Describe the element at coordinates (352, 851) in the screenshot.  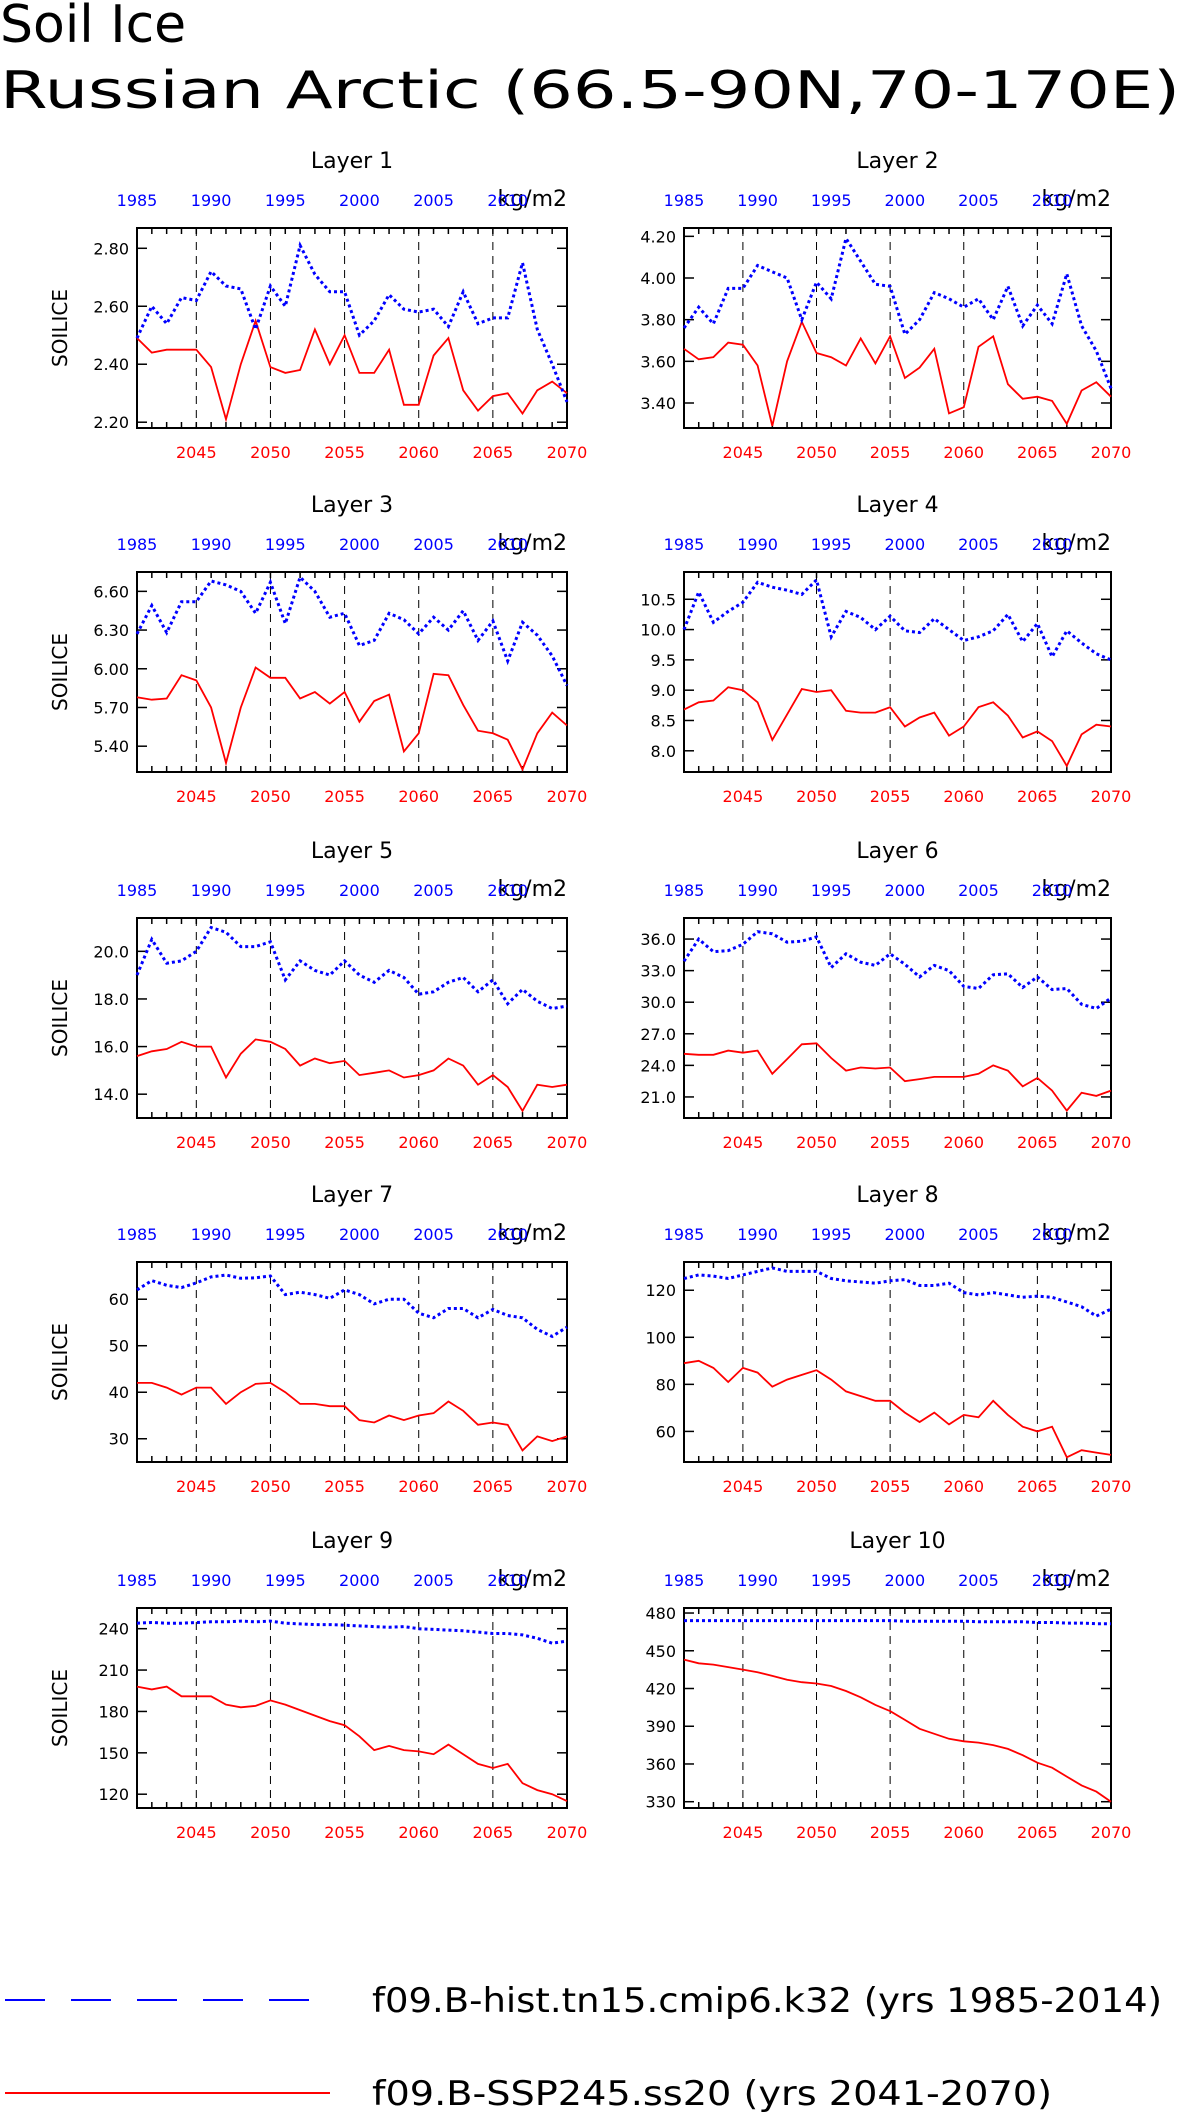
I see `panel-title: Layer 5` at that location.